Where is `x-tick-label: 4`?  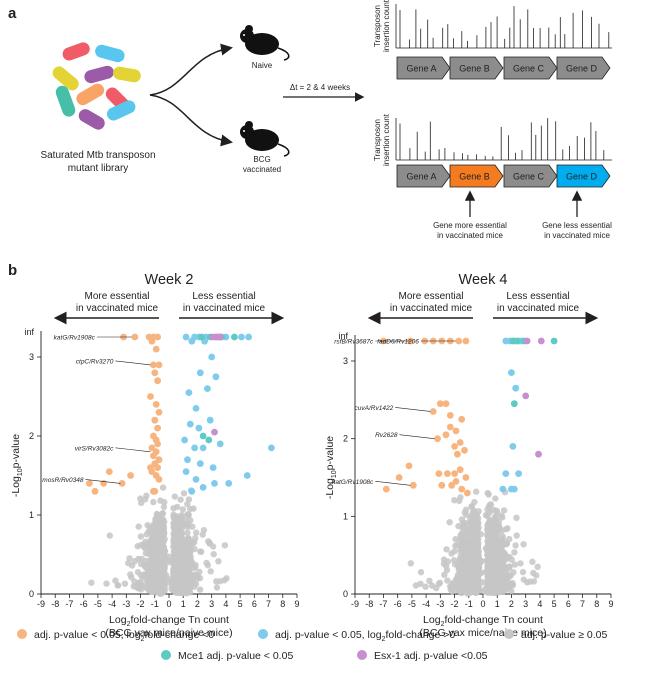 x-tick-label: 4 is located at coordinates (225, 604).